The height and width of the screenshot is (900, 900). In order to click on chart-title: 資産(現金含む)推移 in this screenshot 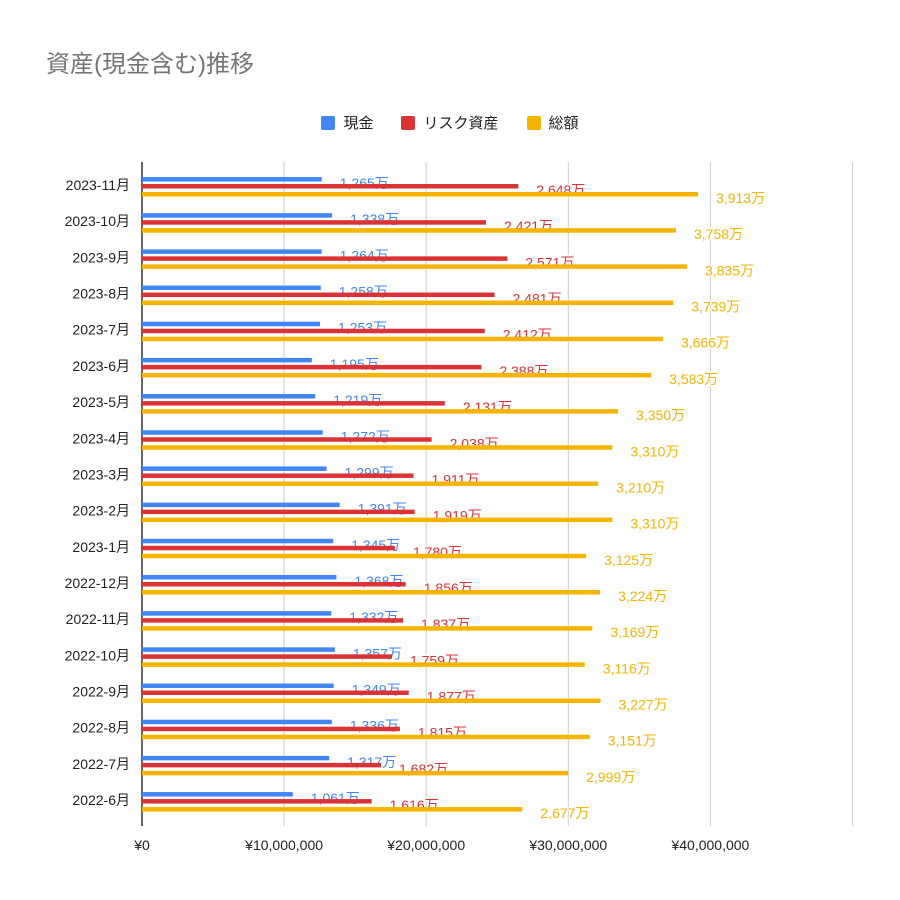, I will do `click(150, 64)`.